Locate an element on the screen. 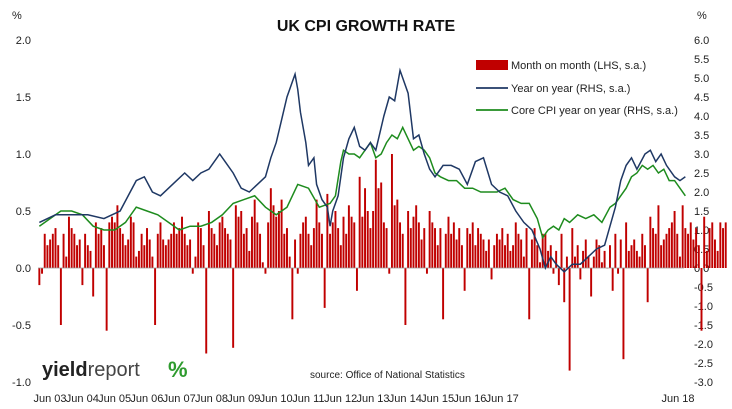 The width and height of the screenshot is (732, 409). right-tick-label: 3.5 is located at coordinates (701, 136).